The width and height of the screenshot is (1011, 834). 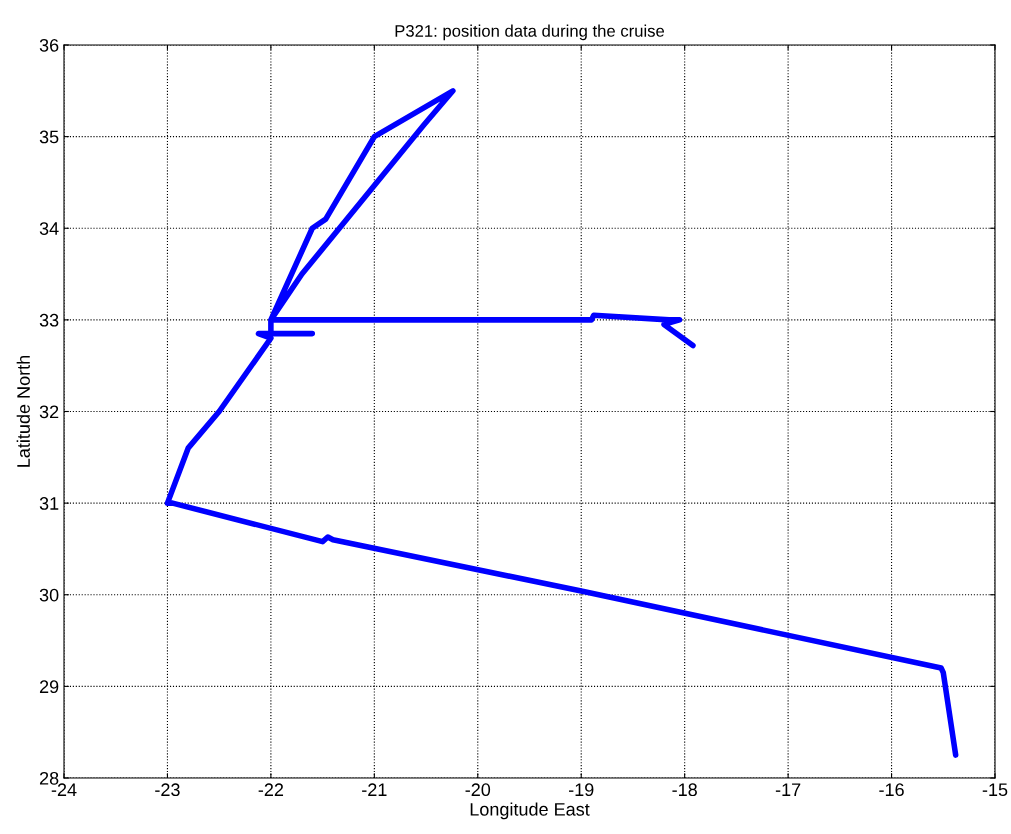 What do you see at coordinates (64, 789) in the screenshot?
I see `x-tick-label: -24` at bounding box center [64, 789].